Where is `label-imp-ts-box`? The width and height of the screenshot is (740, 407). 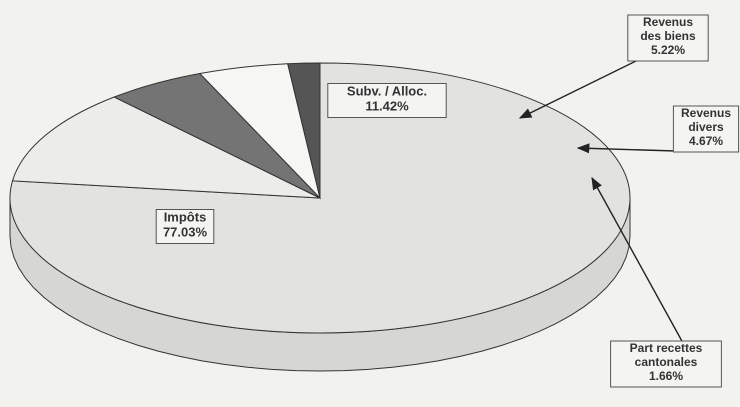
label-imp-ts-box is located at coordinates (185, 226).